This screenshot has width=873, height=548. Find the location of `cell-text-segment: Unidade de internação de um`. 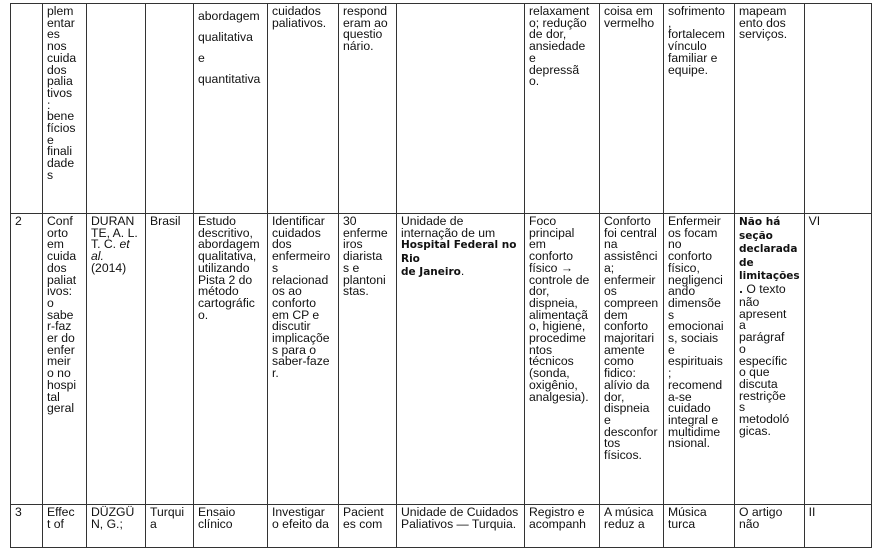

cell-text-segment: Unidade de internação de um is located at coordinates (448, 227).